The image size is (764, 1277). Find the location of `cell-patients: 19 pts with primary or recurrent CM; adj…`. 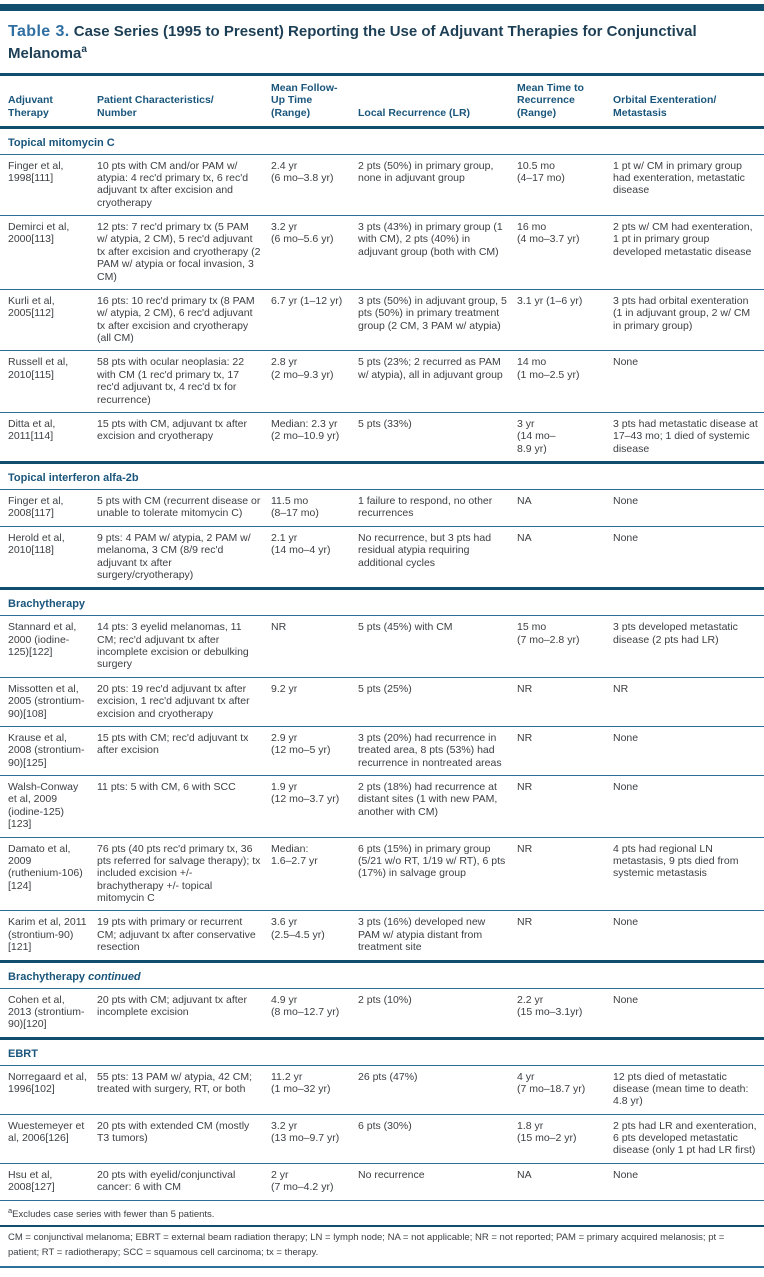

cell-patients: 19 pts with primary or recurrent CM; adj… is located at coordinates (184, 936).